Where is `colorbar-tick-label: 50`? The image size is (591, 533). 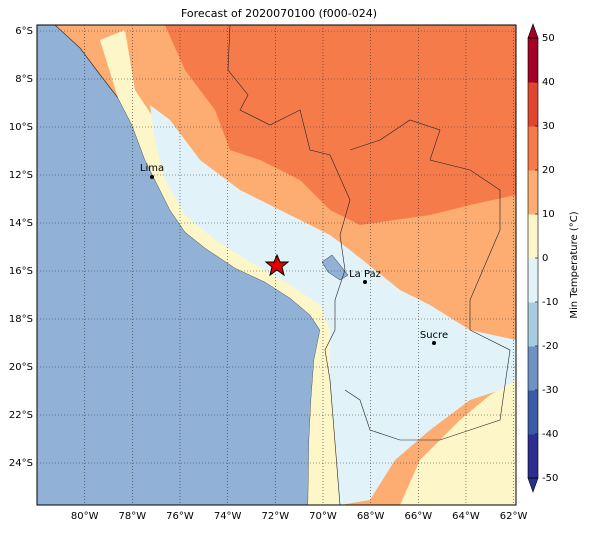
colorbar-tick-label: 50 is located at coordinates (548, 38).